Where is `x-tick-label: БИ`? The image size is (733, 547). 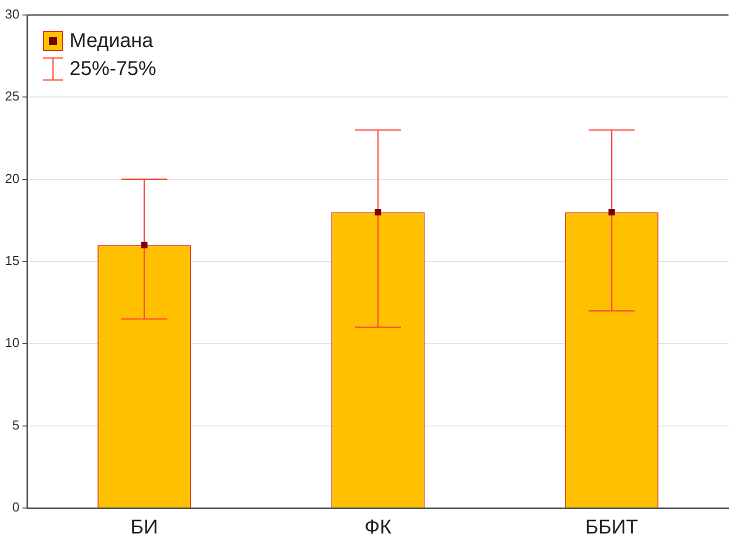
x-tick-label: БИ is located at coordinates (144, 527).